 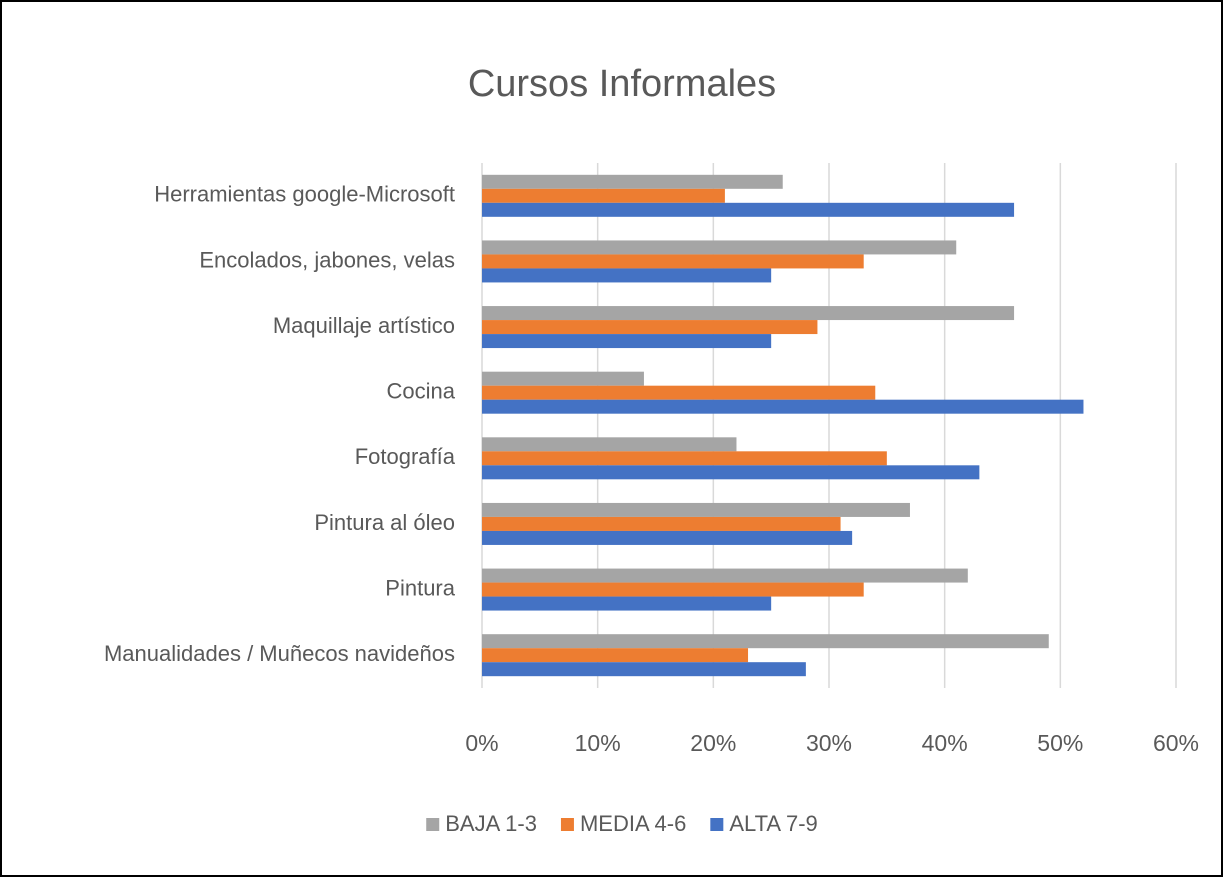 I want to click on y-tick-label: Manualidades / Muñecos navideños, so click(x=279, y=653).